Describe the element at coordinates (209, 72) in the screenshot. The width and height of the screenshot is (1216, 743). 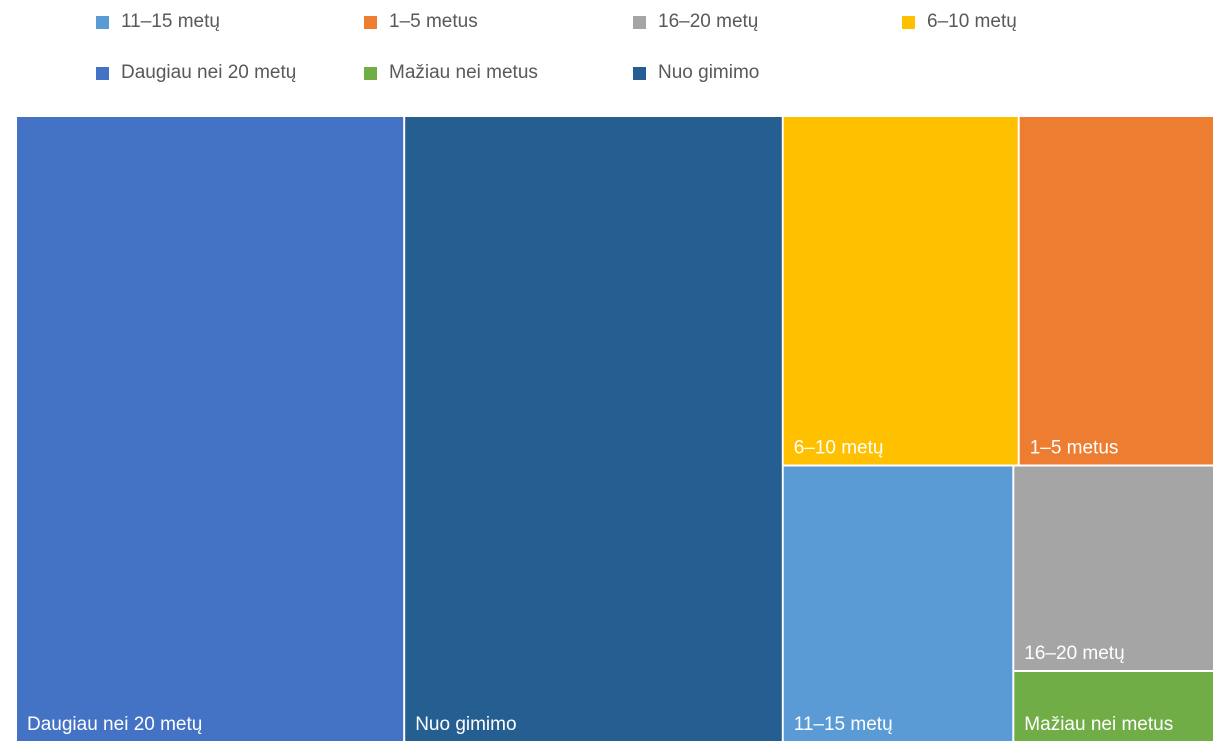
I see `legend-label: Daugiau nei 20 metų` at that location.